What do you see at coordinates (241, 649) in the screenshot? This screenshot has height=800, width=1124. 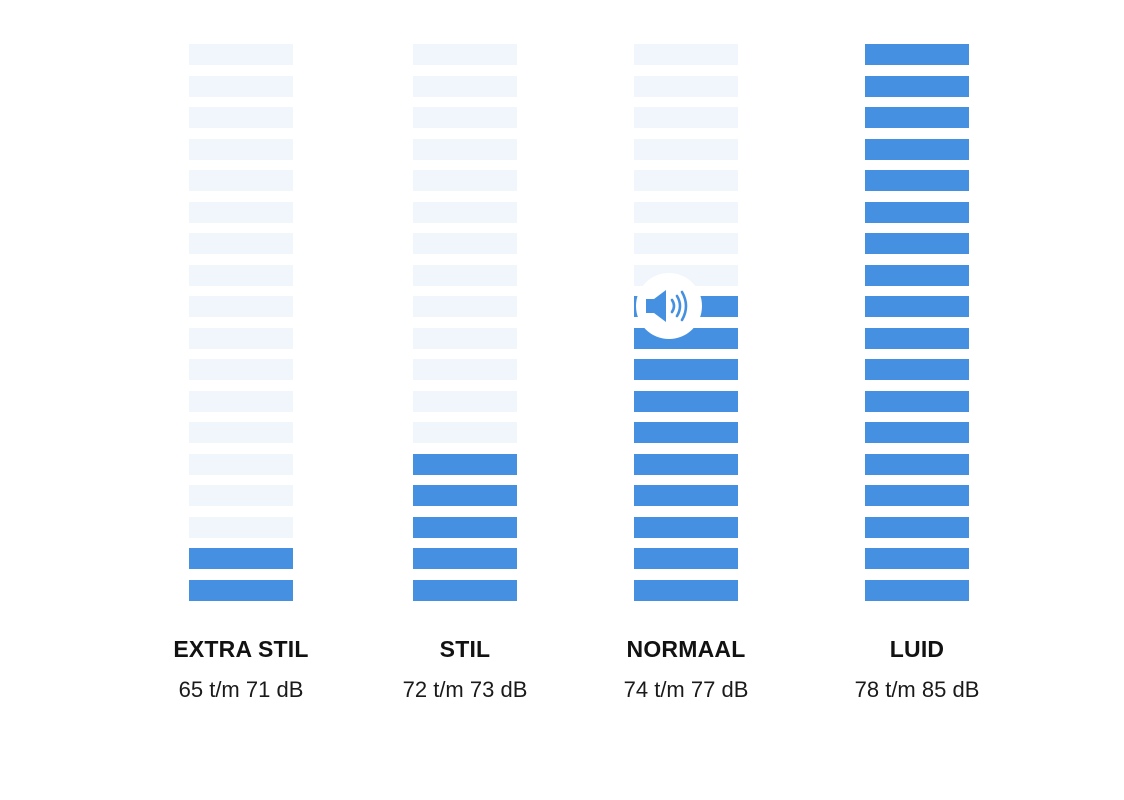 I see `level-title: EXTRA STIL` at bounding box center [241, 649].